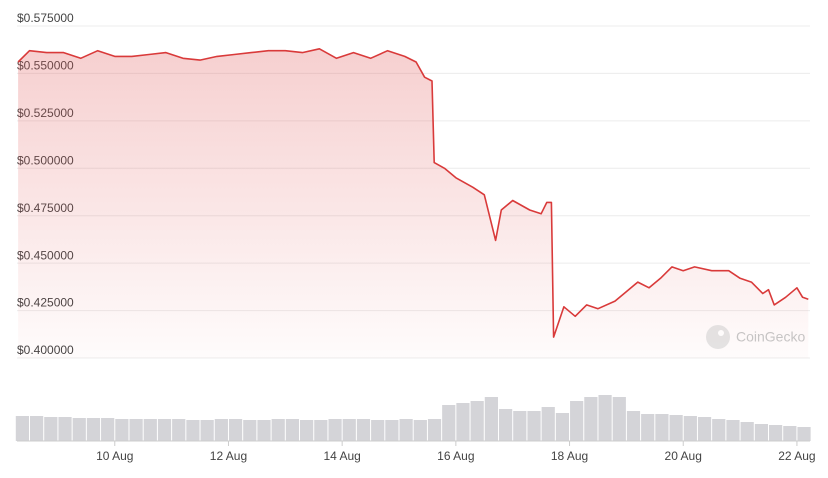  Describe the element at coordinates (228, 456) in the screenshot. I see `x-tick-label: 12 Aug` at that location.